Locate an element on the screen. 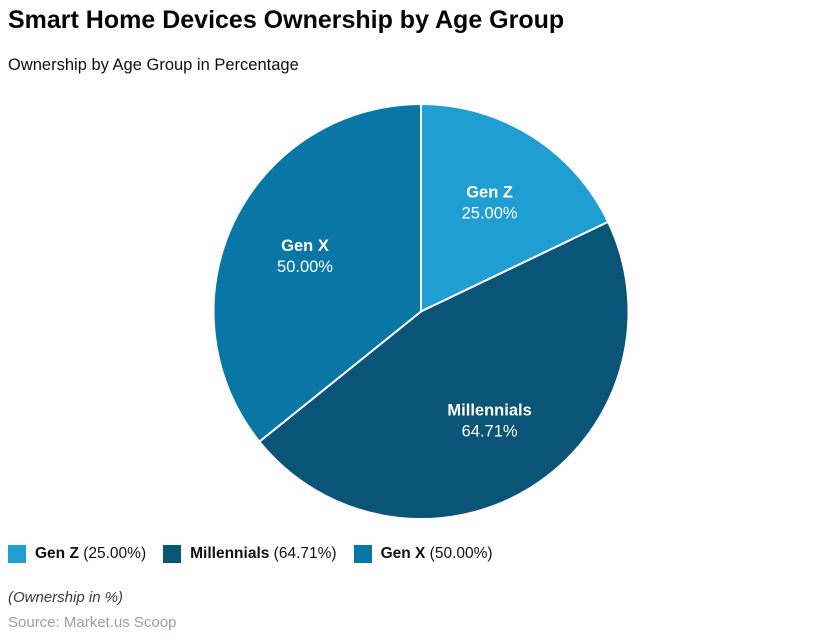 The height and width of the screenshot is (642, 840). legend-item-millennials: Millennials (64.71%) is located at coordinates (250, 554).